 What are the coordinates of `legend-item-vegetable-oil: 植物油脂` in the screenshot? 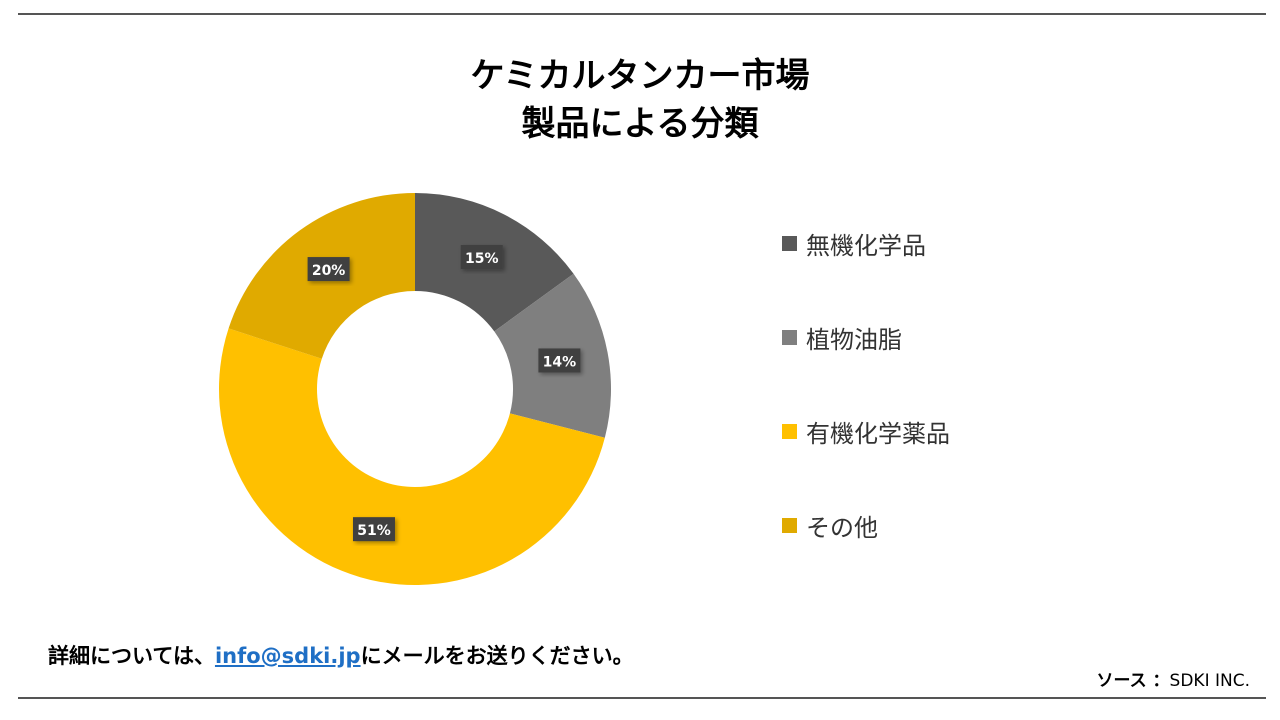 It's located at (842, 337).